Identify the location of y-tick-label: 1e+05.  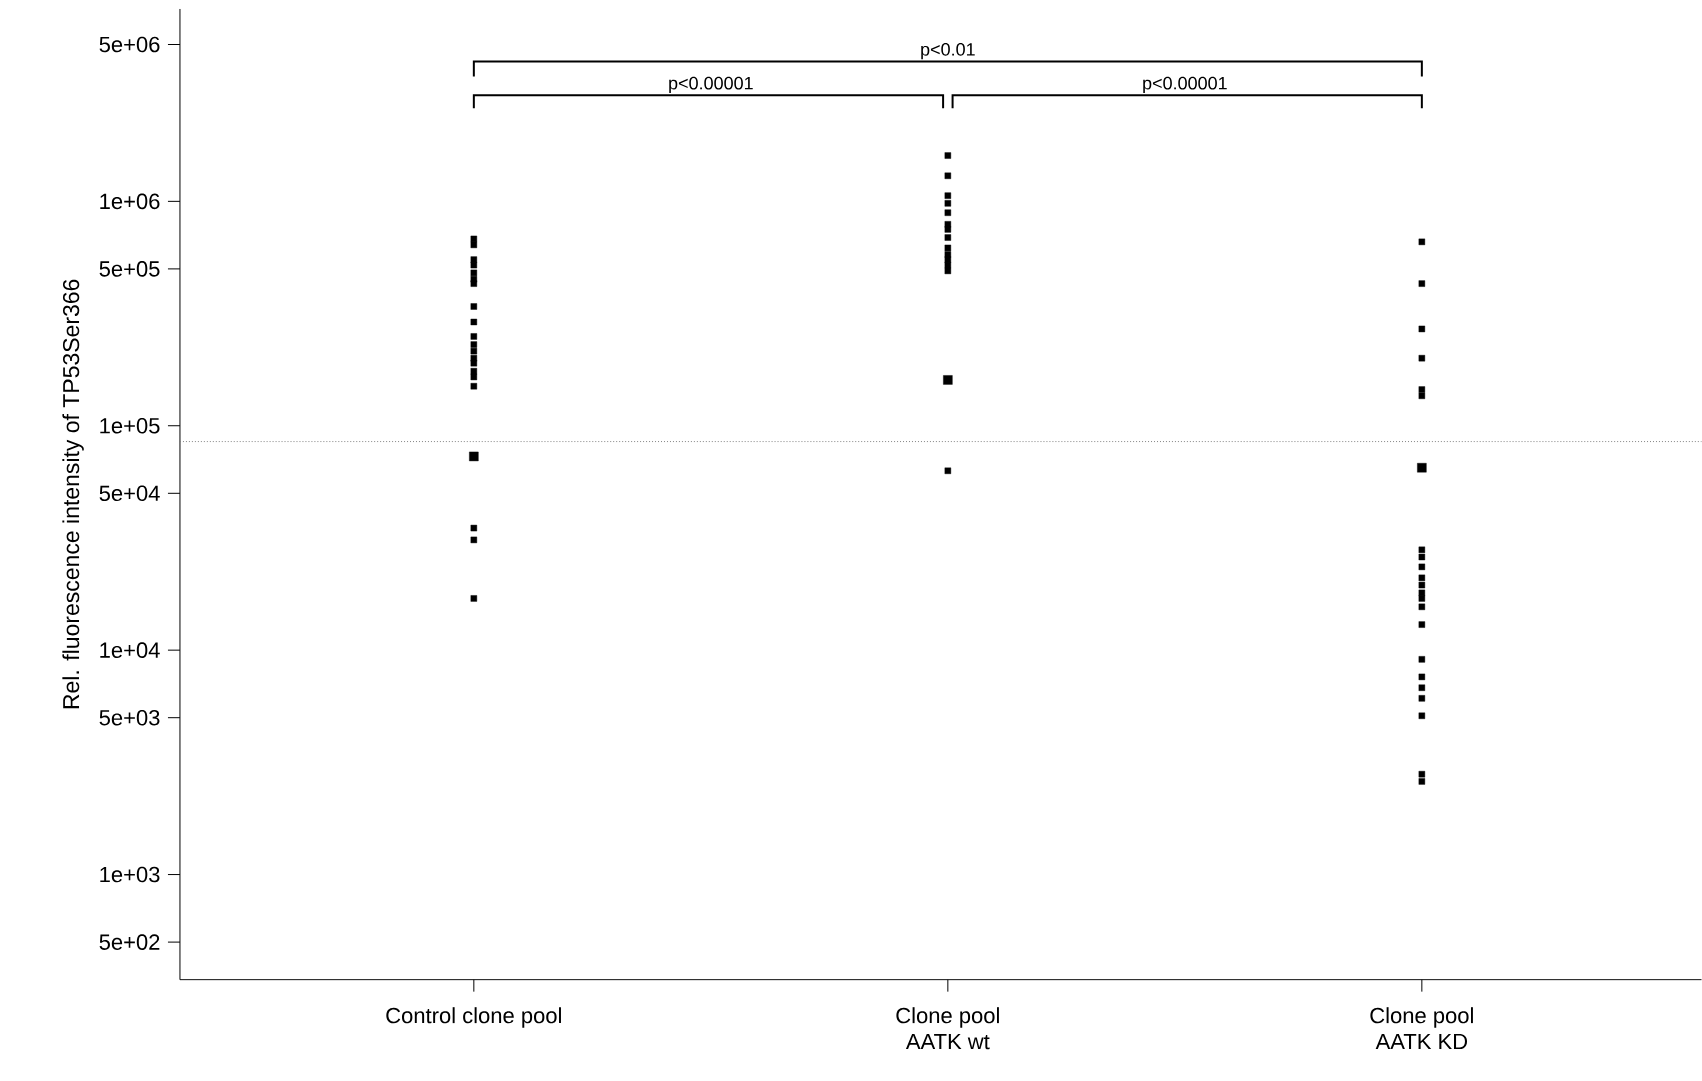
(130, 426).